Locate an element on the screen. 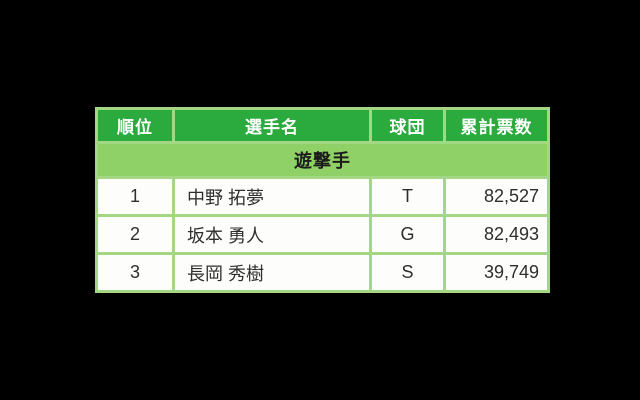  table-header-row: 順位 選手名 球団 累計票数 is located at coordinates (322, 125).